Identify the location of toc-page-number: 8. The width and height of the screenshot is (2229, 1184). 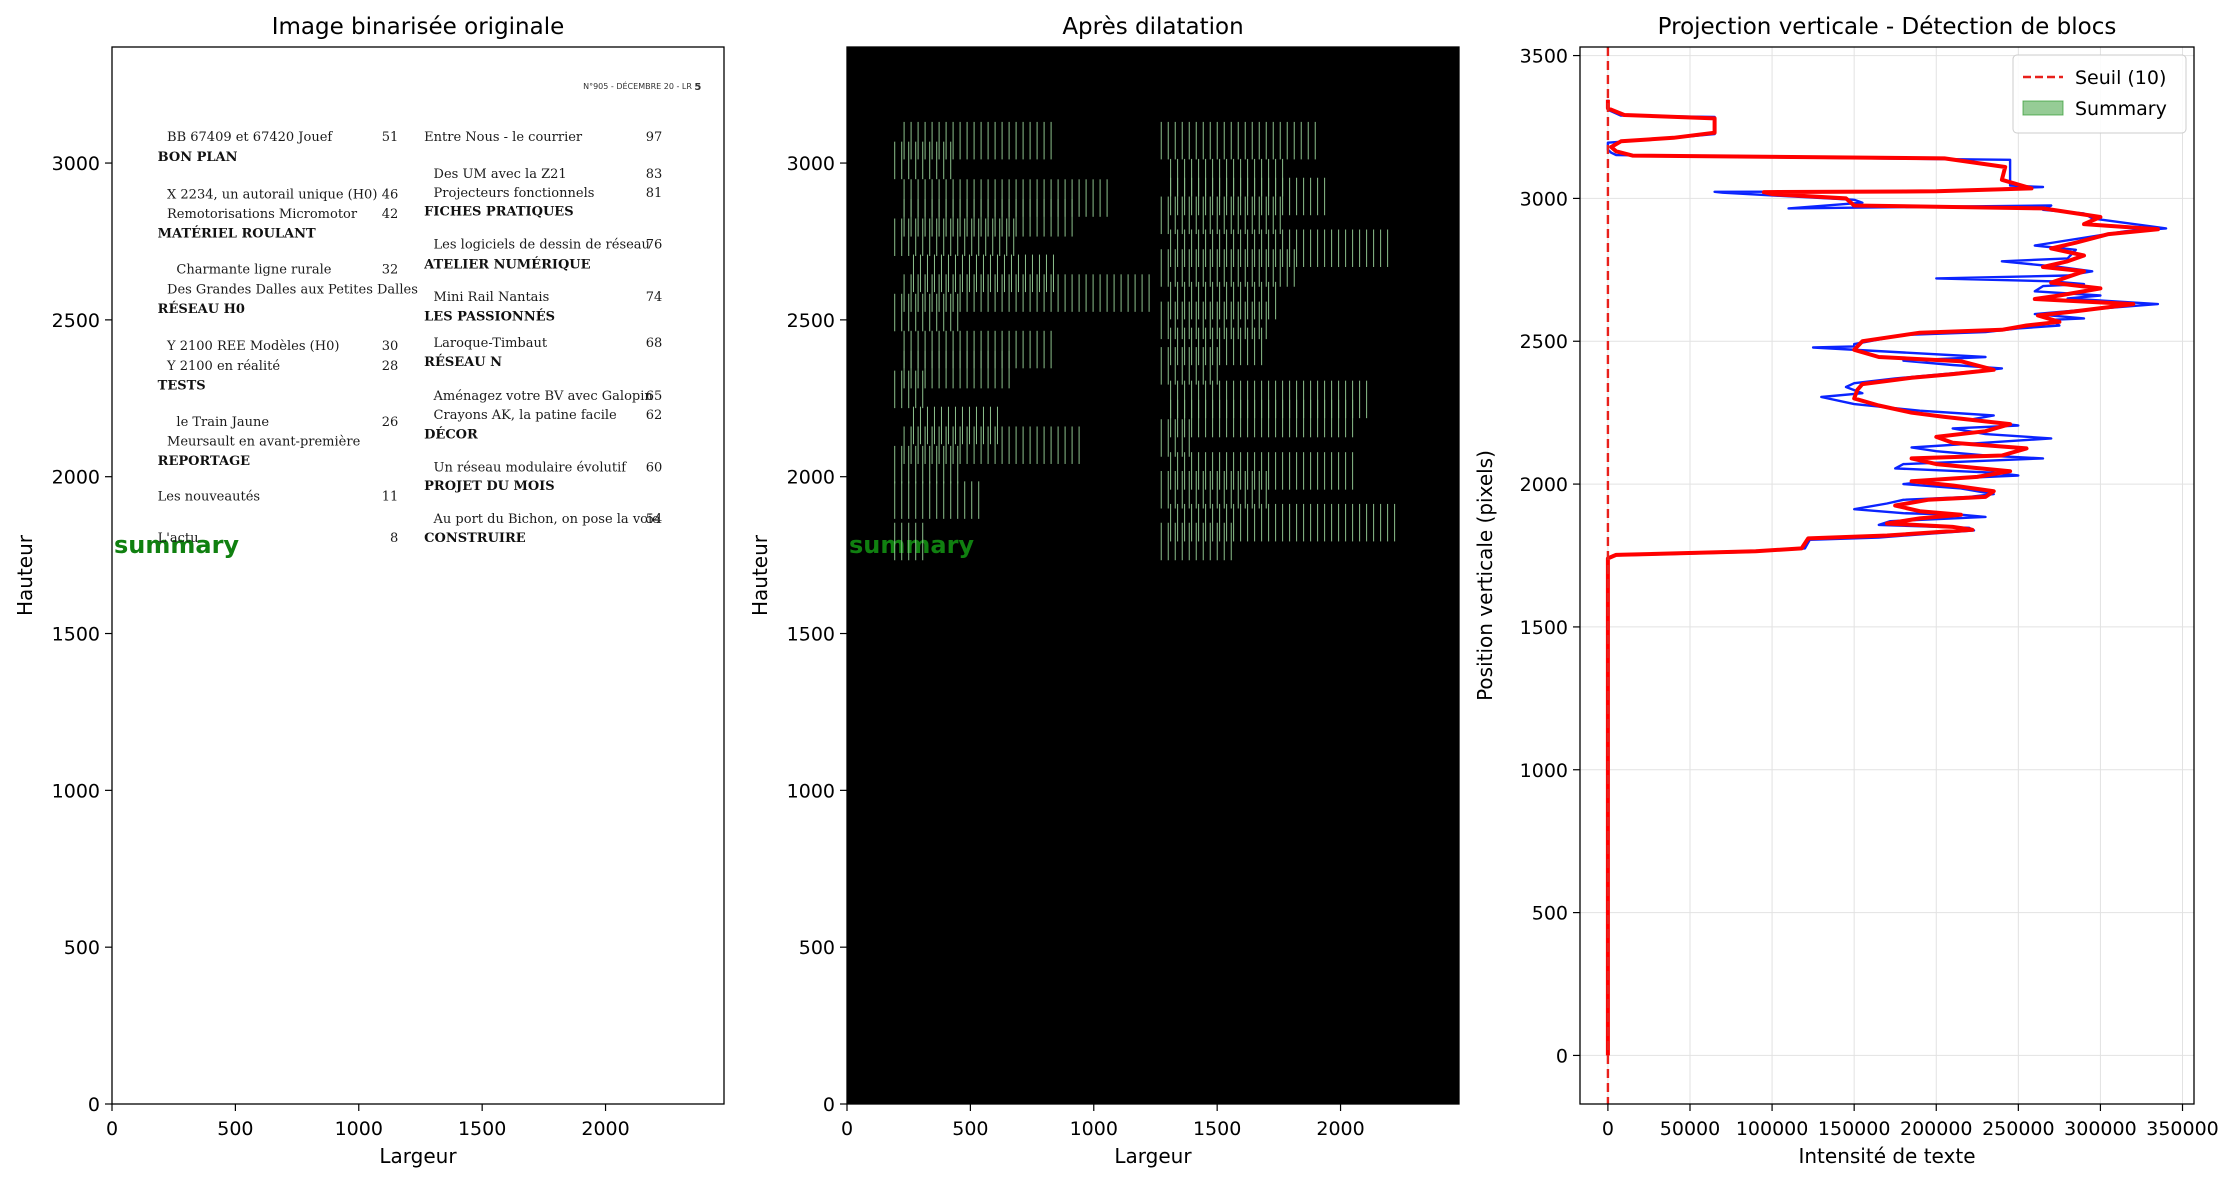
(394, 538).